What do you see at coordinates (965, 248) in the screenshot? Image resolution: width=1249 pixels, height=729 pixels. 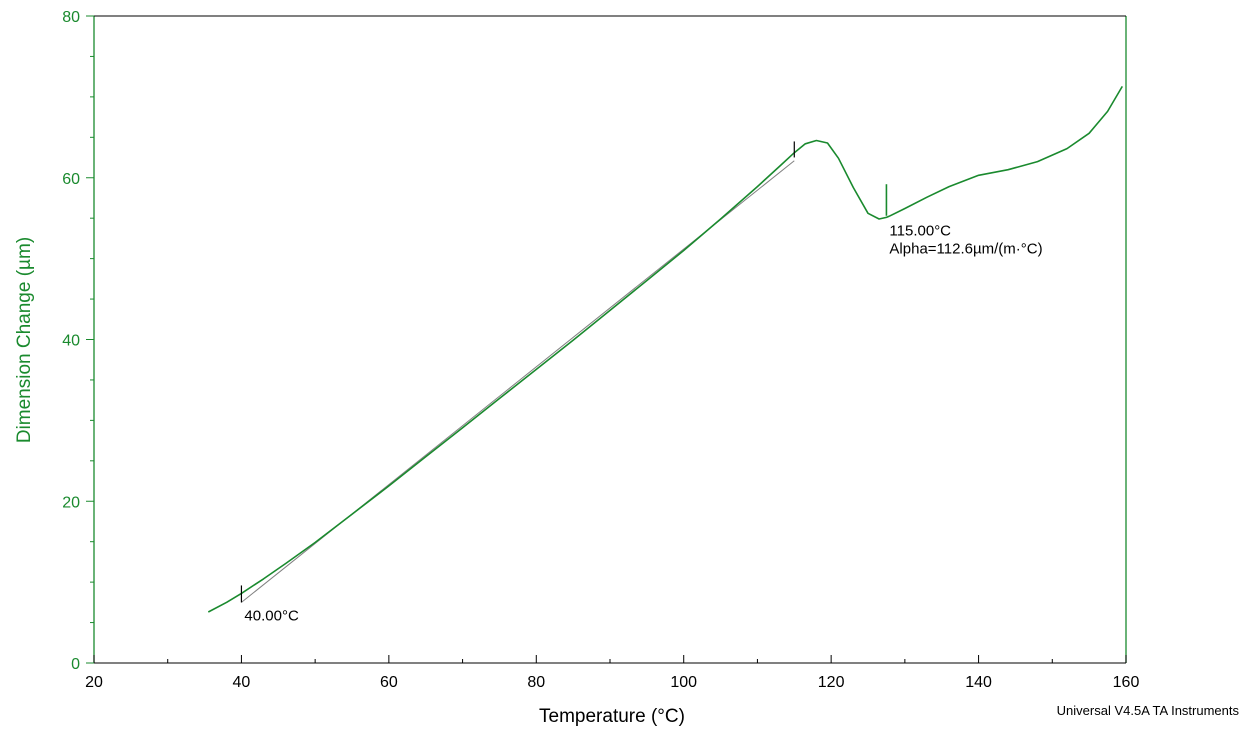 I see `annotation-alpha: Alpha=112.6µm/(m·°C)` at bounding box center [965, 248].